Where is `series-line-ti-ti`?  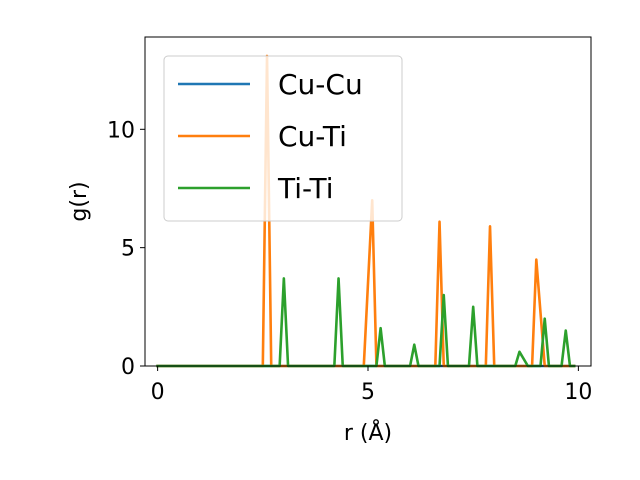
series-line-ti-ti is located at coordinates (366, 322).